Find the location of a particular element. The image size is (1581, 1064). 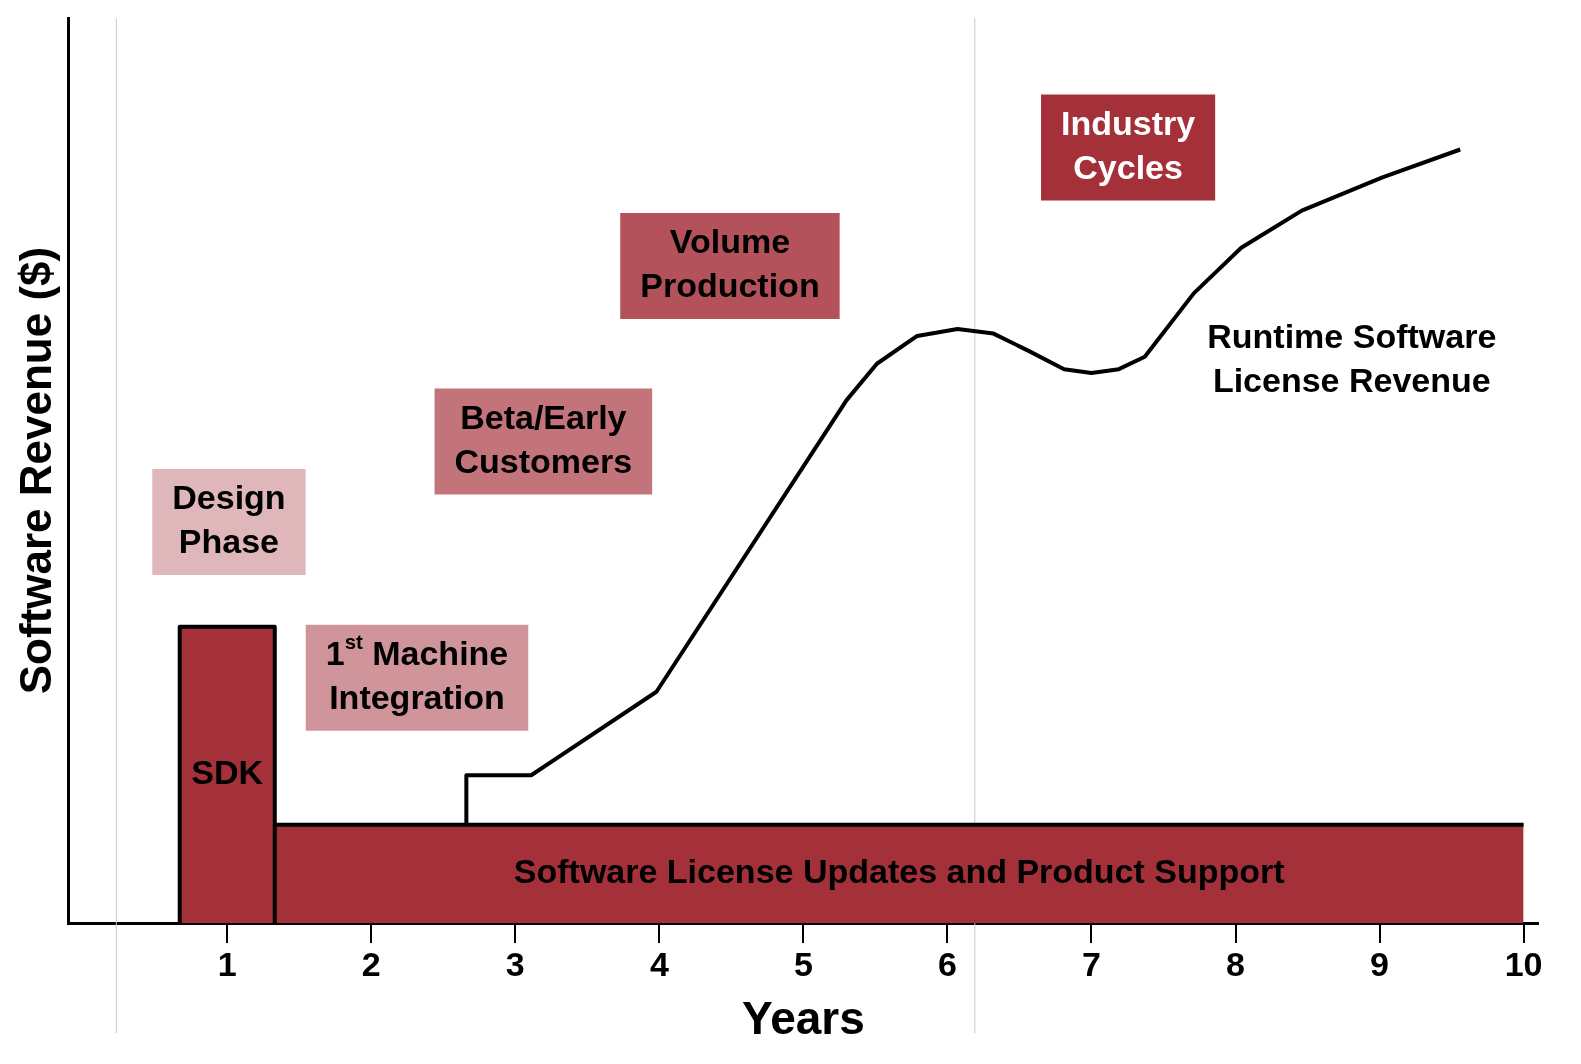

x-tick-label: 1 is located at coordinates (227, 963).